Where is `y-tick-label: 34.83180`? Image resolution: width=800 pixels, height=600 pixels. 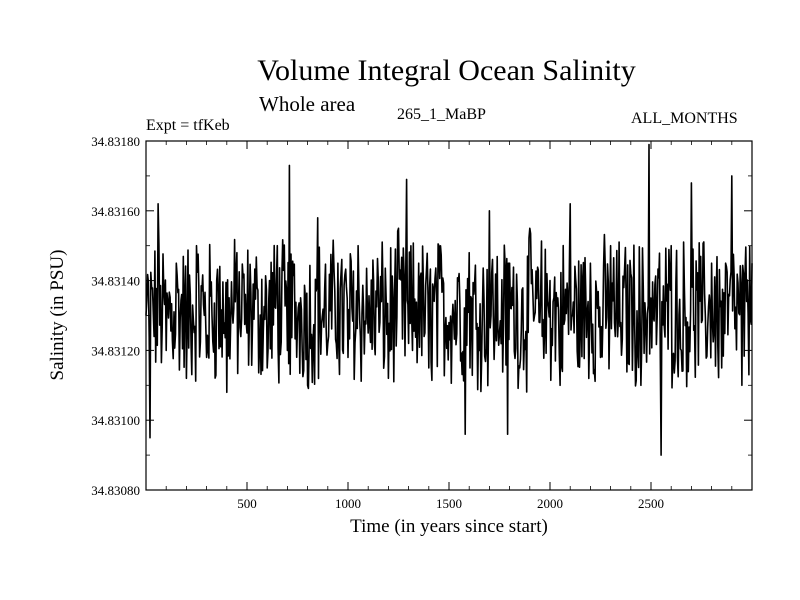
y-tick-label: 34.83180 is located at coordinates (115, 141).